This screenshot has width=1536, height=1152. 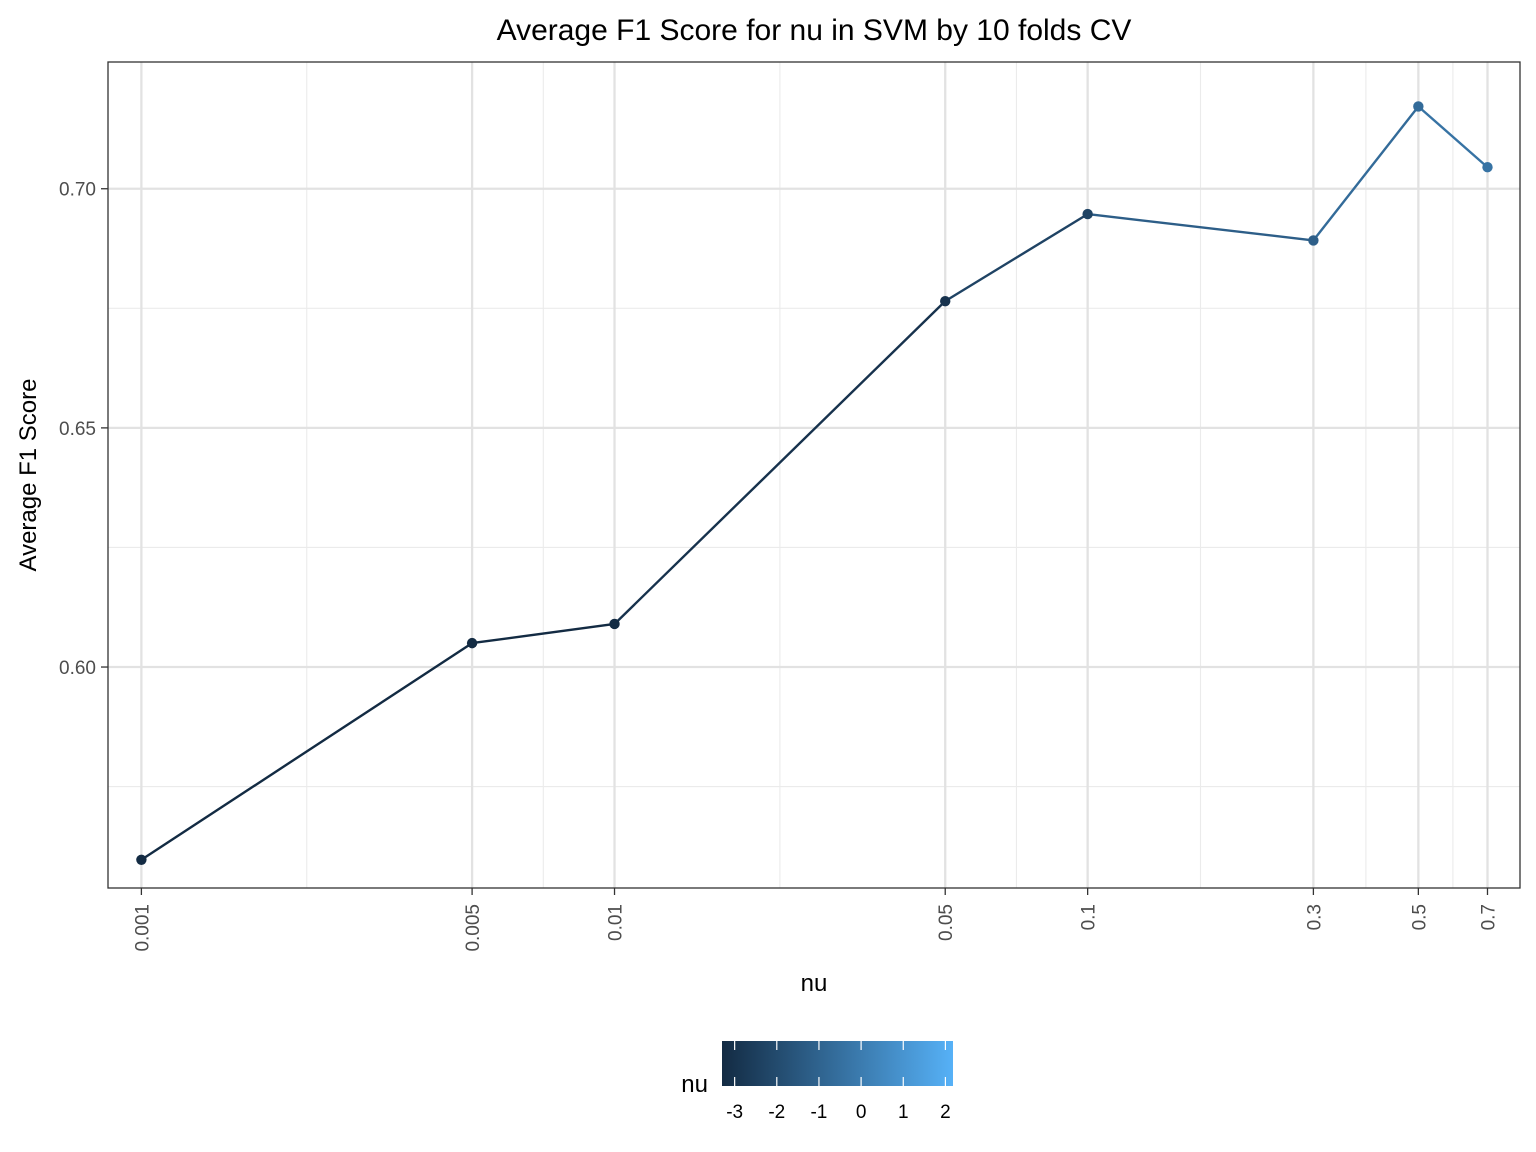 What do you see at coordinates (1089, 917) in the screenshot?
I see `x-tick-label: 0.1` at bounding box center [1089, 917].